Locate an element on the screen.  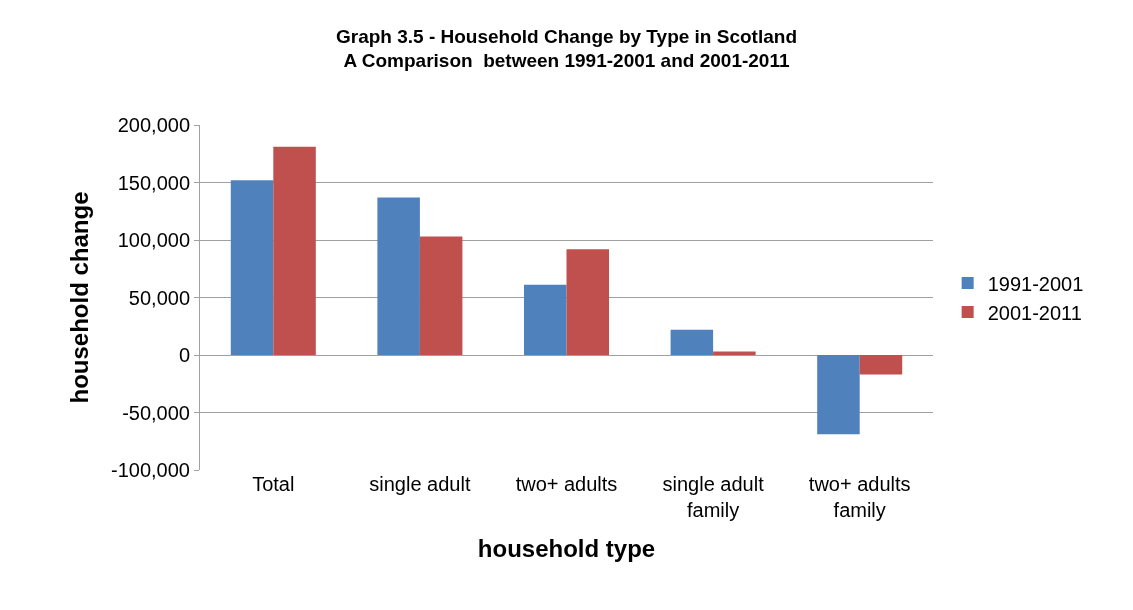
x-tick-label: Total is located at coordinates (273, 484).